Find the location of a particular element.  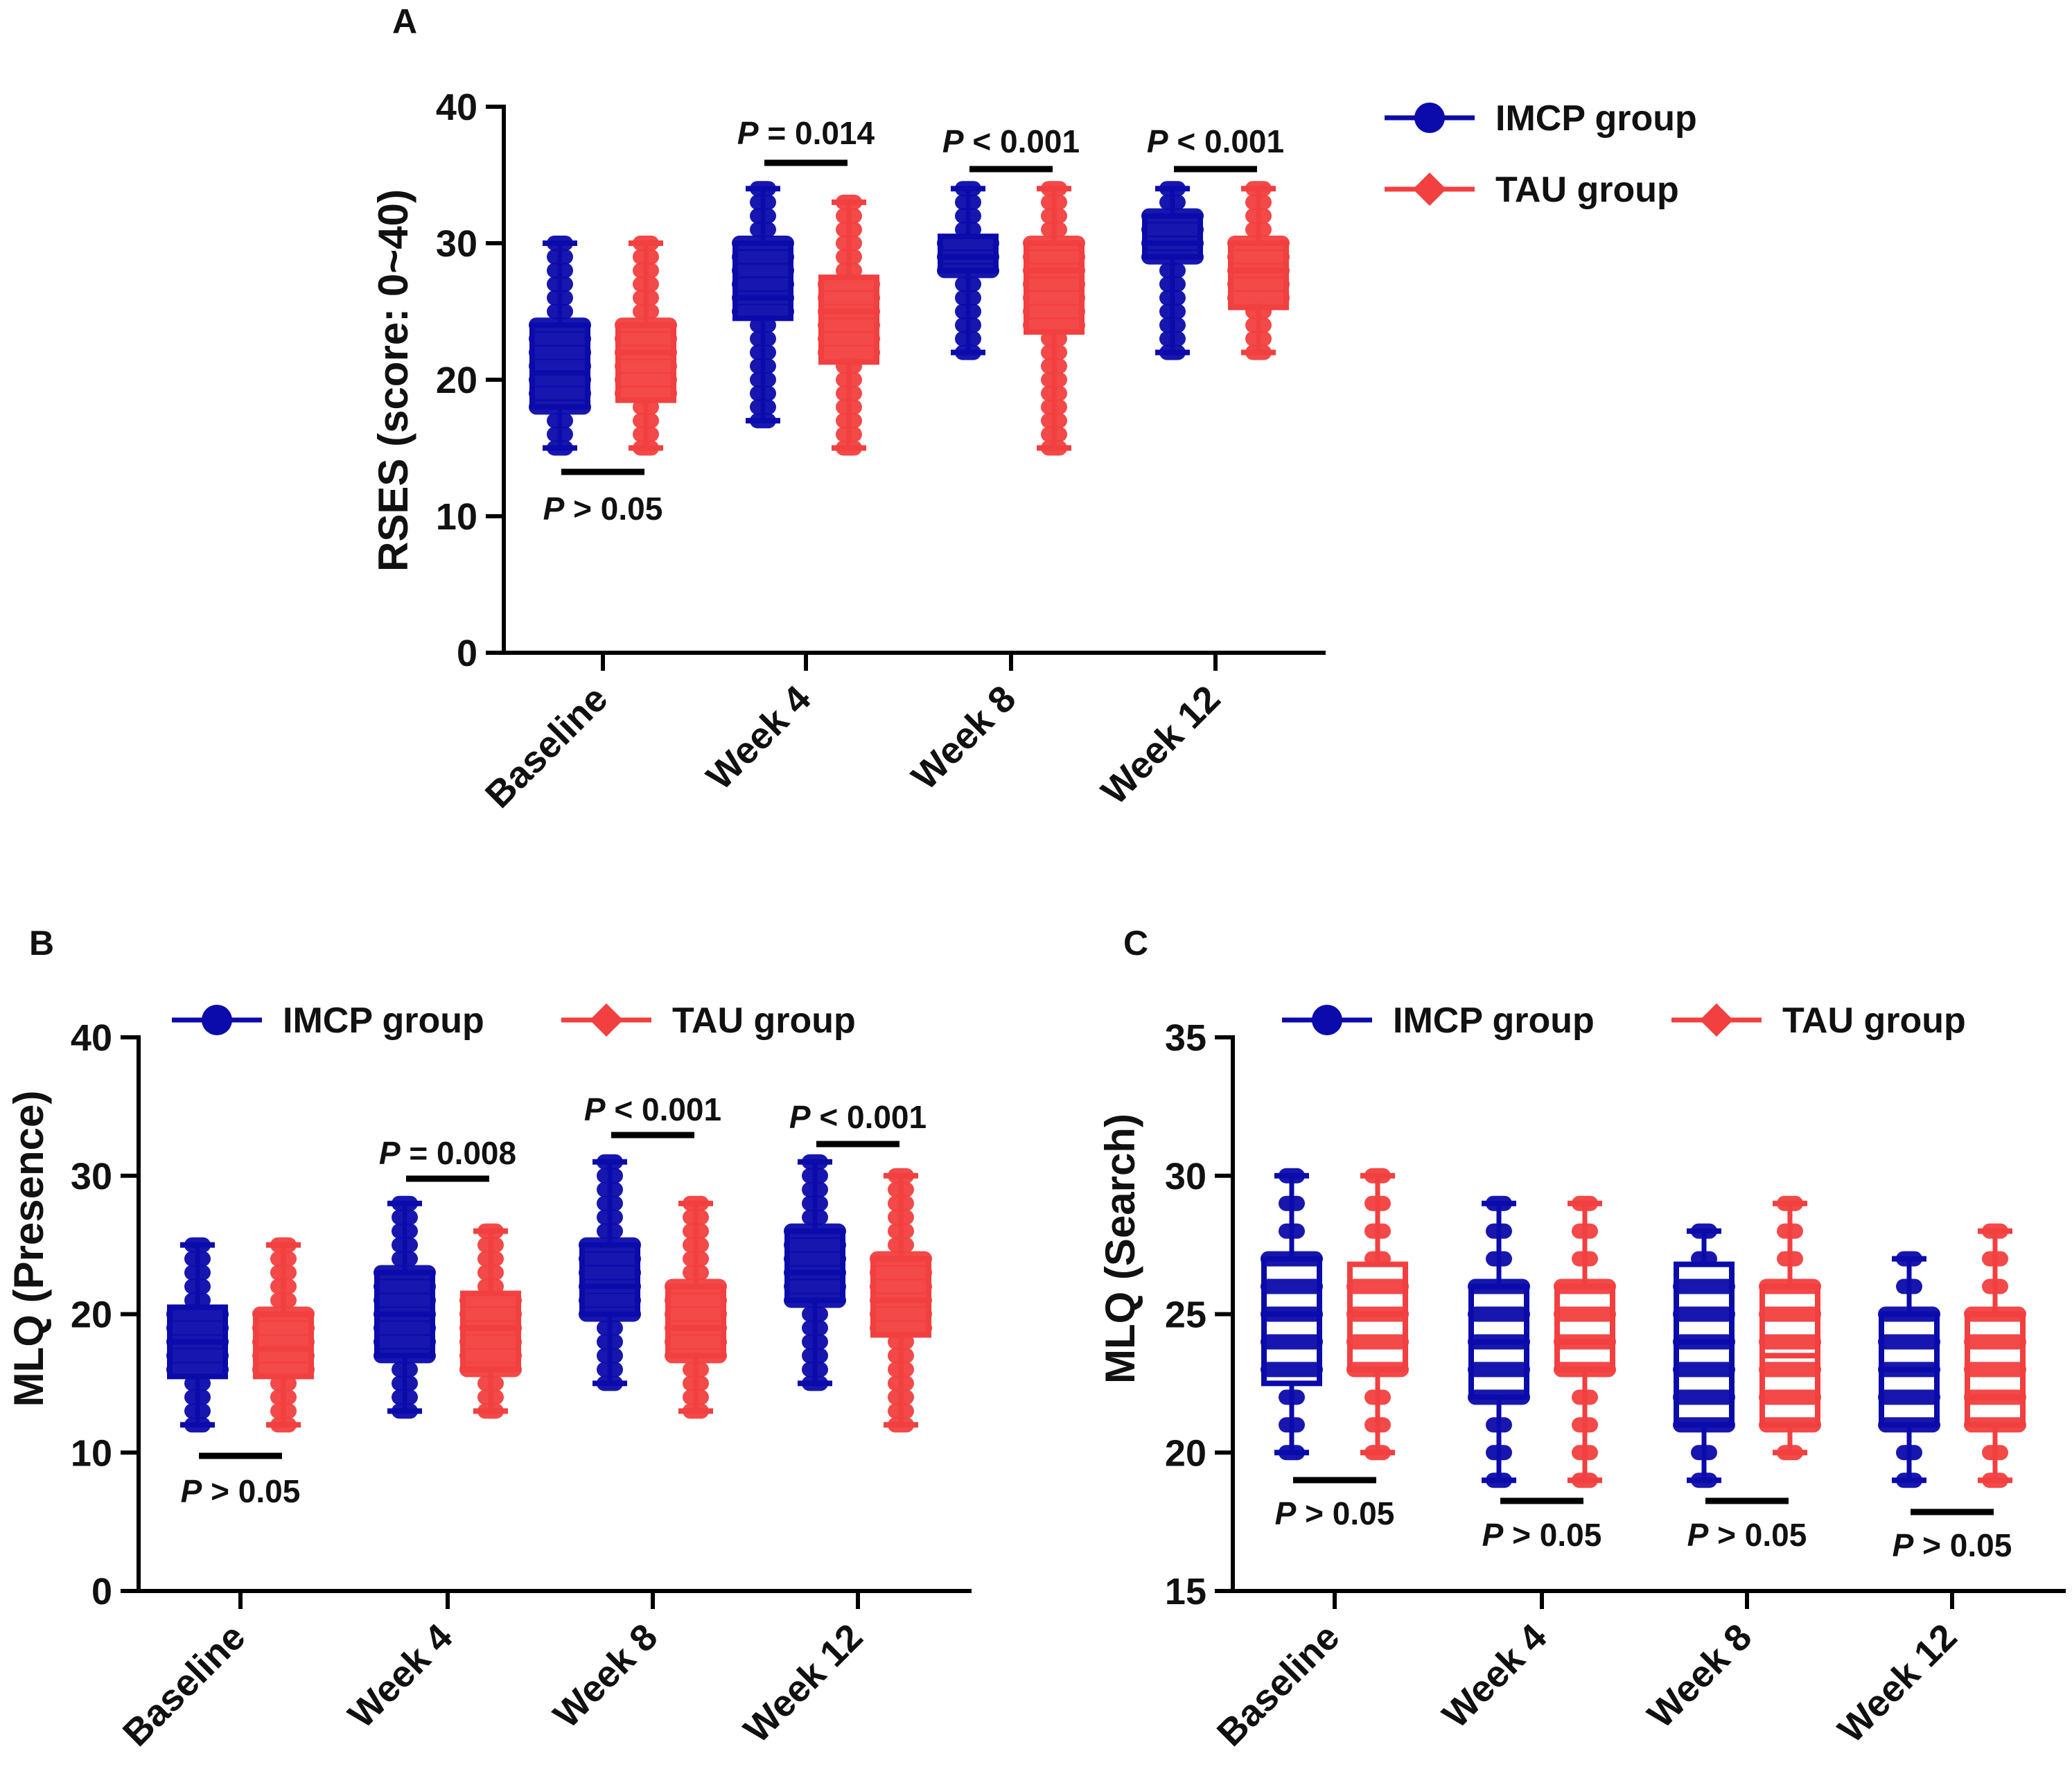

y-tick-label: 20 is located at coordinates (1185, 1453).